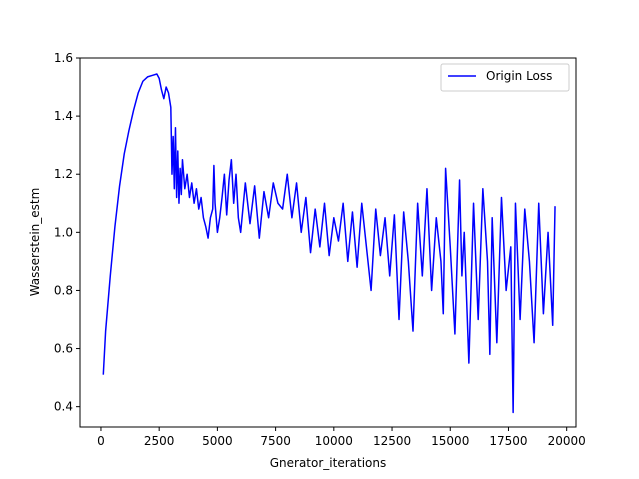 This screenshot has width=639, height=479. Describe the element at coordinates (63, 349) in the screenshot. I see `y-tick-label: 0.6` at that location.